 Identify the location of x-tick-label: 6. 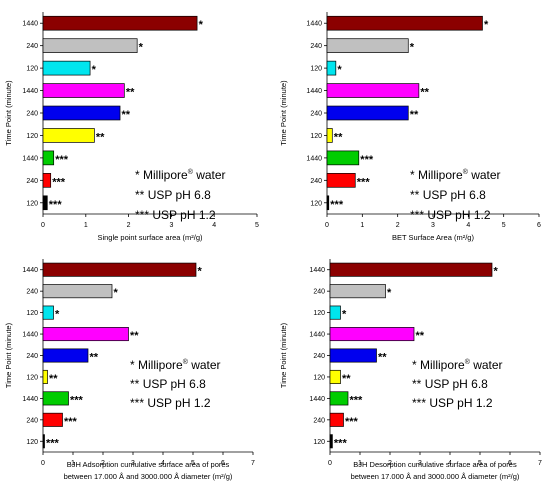
(223, 463).